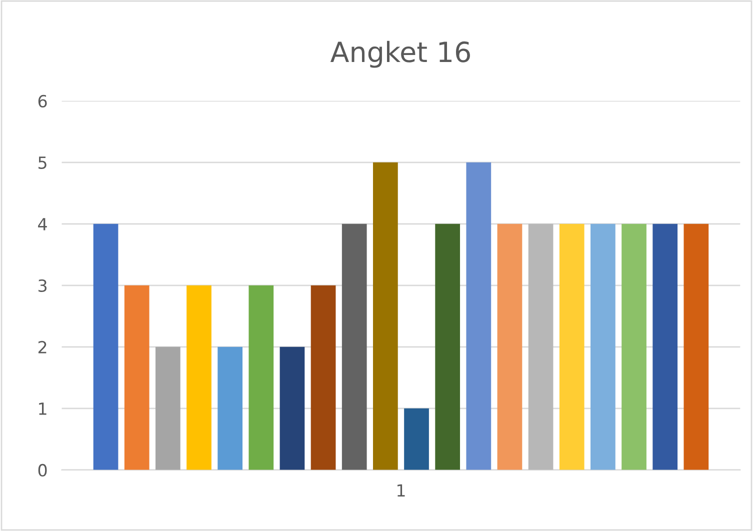 The width and height of the screenshot is (753, 531). What do you see at coordinates (42, 224) in the screenshot?
I see `y-tick-label: 4` at bounding box center [42, 224].